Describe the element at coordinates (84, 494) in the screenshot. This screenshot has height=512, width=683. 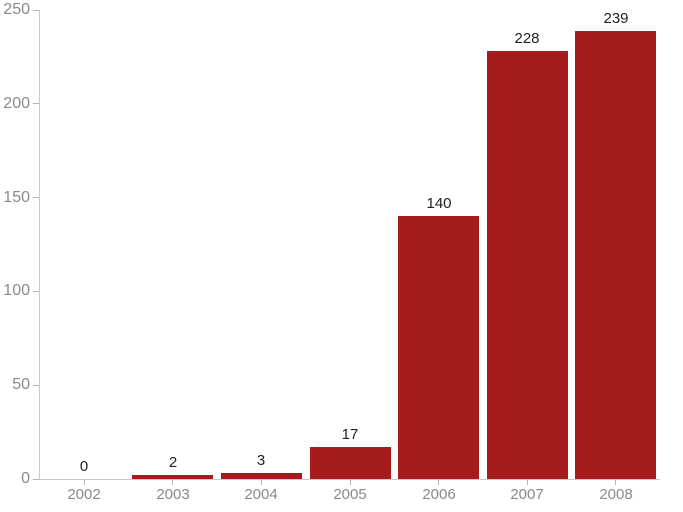
I see `x-axis-label-2002: 2002` at that location.